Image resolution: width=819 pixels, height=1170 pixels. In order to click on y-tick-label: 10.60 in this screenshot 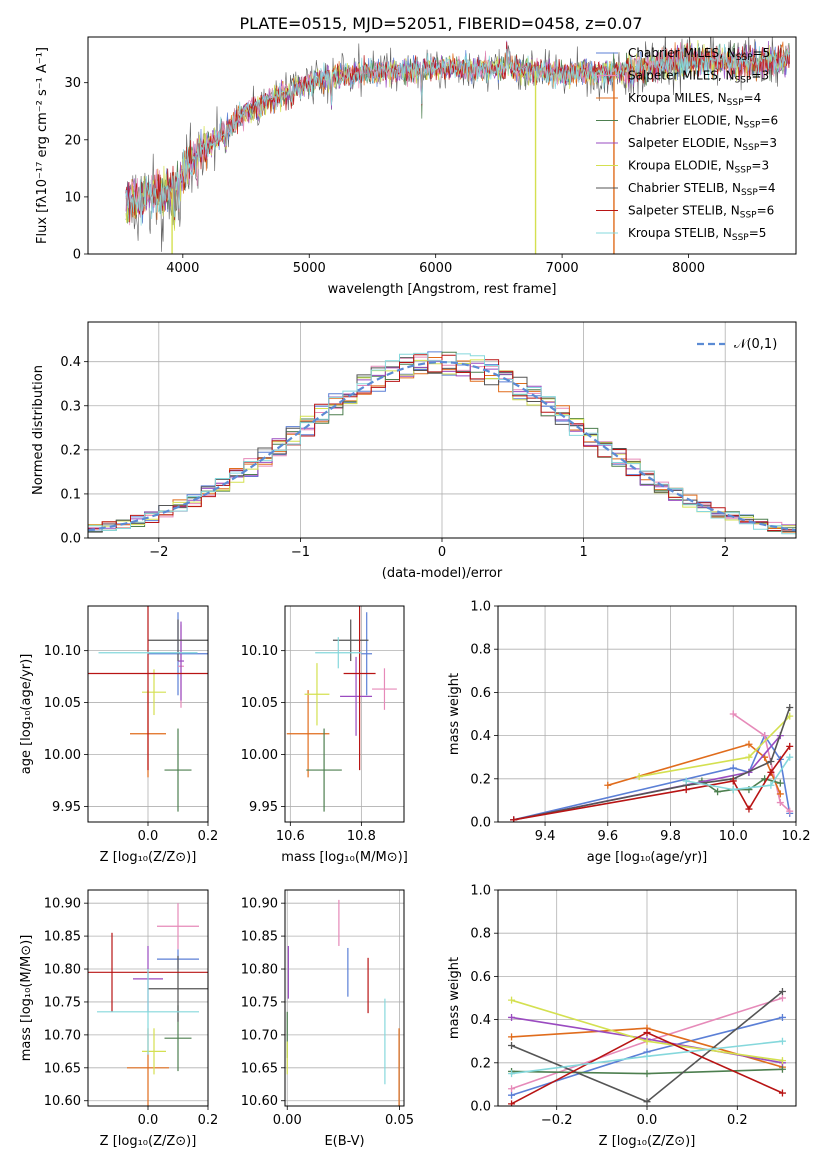, I will do `click(259, 1101)`.